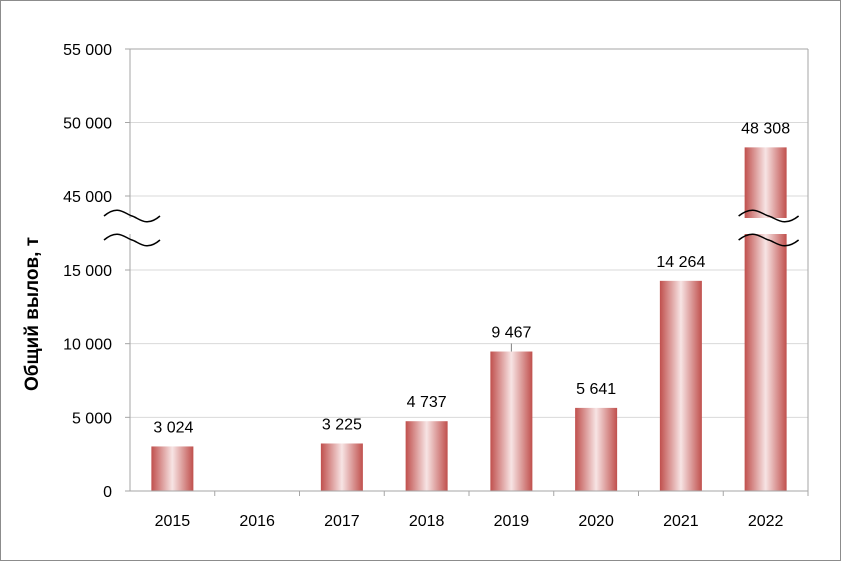  I want to click on data-label: 14 264, so click(680, 262).